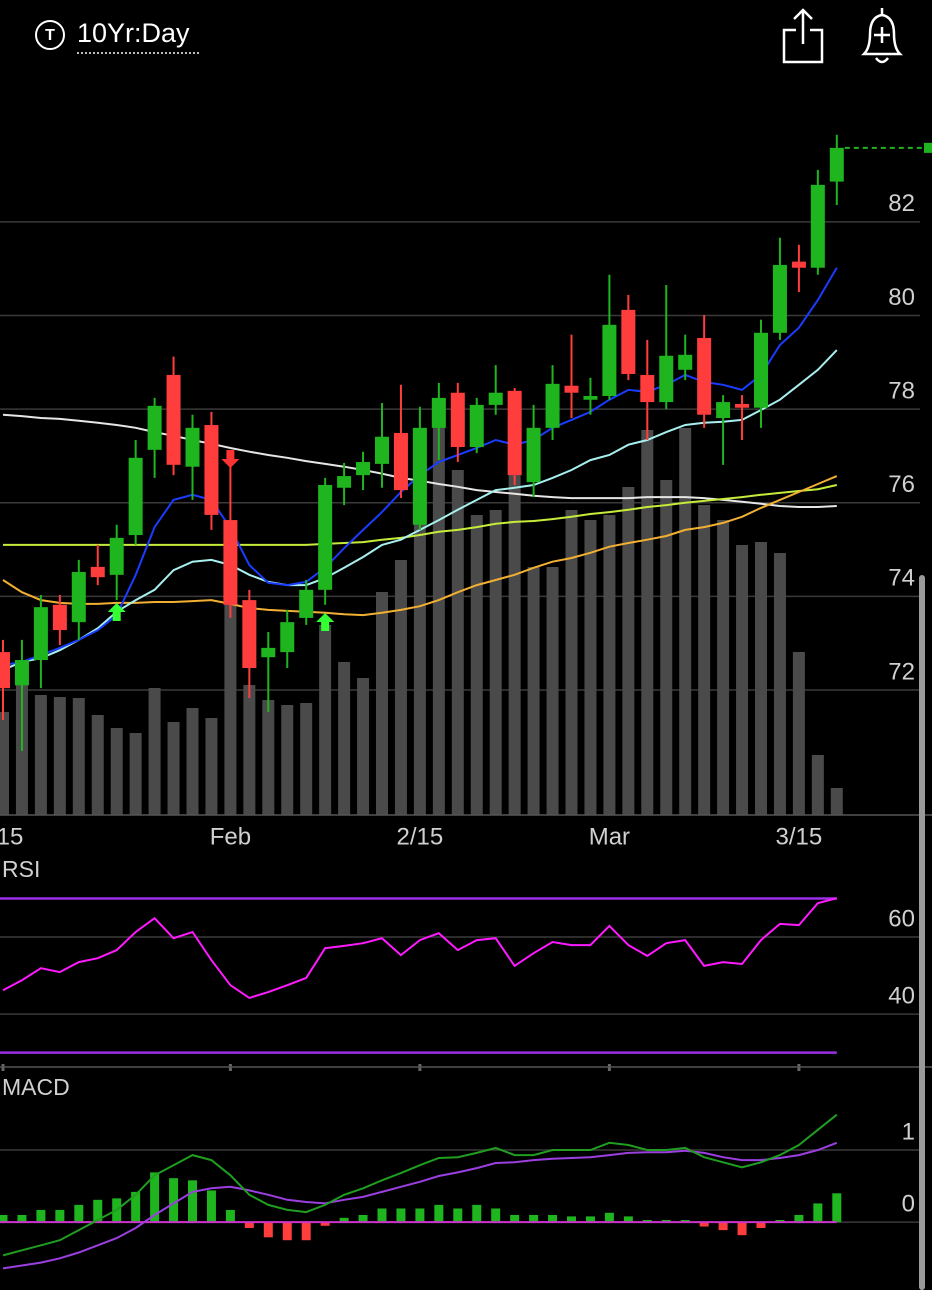 This screenshot has height=1290, width=932. I want to click on x-tick-label: Feb, so click(230, 836).